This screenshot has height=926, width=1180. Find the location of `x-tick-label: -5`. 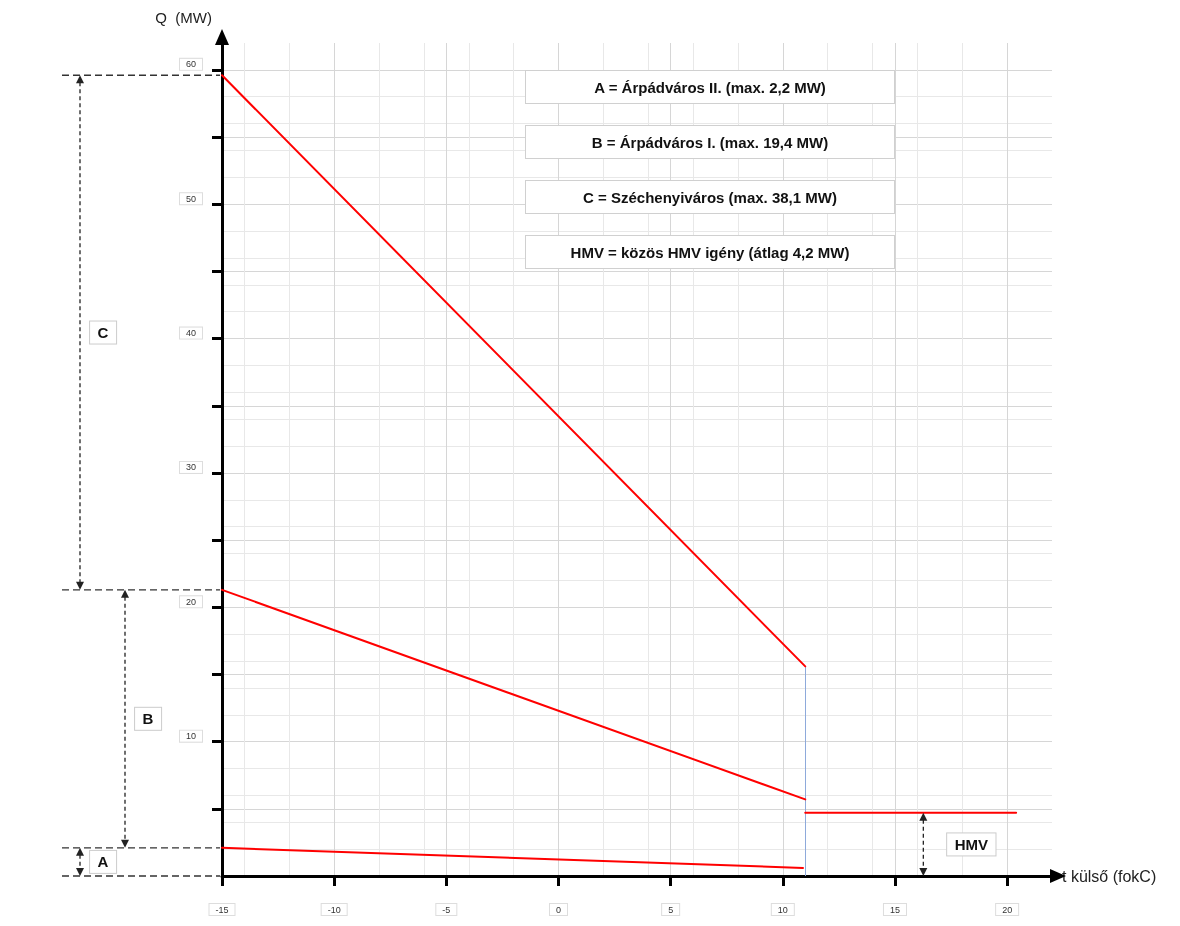

x-tick-label: -5 is located at coordinates (446, 909).